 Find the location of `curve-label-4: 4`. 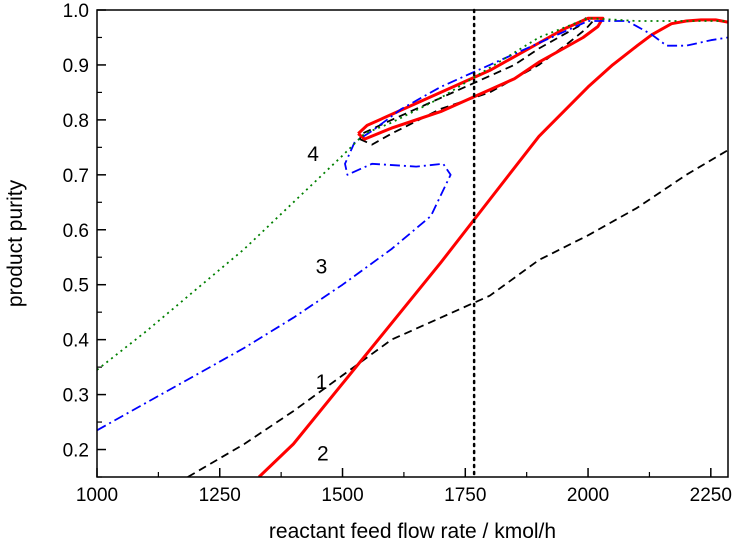

curve-label-4: 4 is located at coordinates (313, 154).